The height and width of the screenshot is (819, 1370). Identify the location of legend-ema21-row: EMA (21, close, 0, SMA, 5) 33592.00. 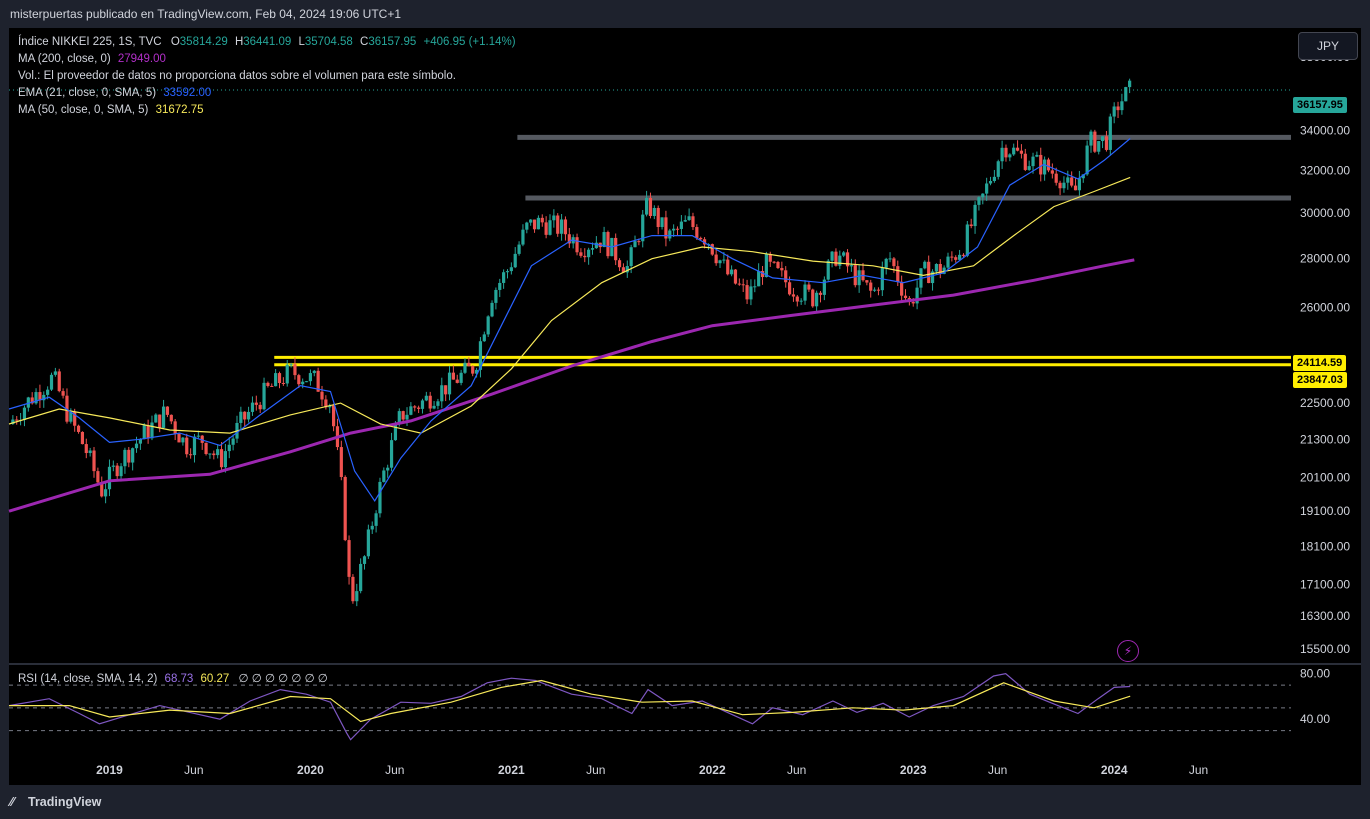
(267, 93).